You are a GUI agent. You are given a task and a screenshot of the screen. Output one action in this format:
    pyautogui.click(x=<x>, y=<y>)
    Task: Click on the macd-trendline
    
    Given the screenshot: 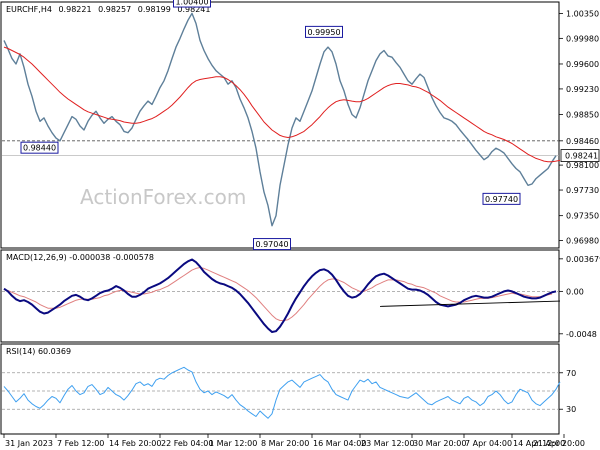 What is the action you would take?
    pyautogui.click(x=470, y=303)
    